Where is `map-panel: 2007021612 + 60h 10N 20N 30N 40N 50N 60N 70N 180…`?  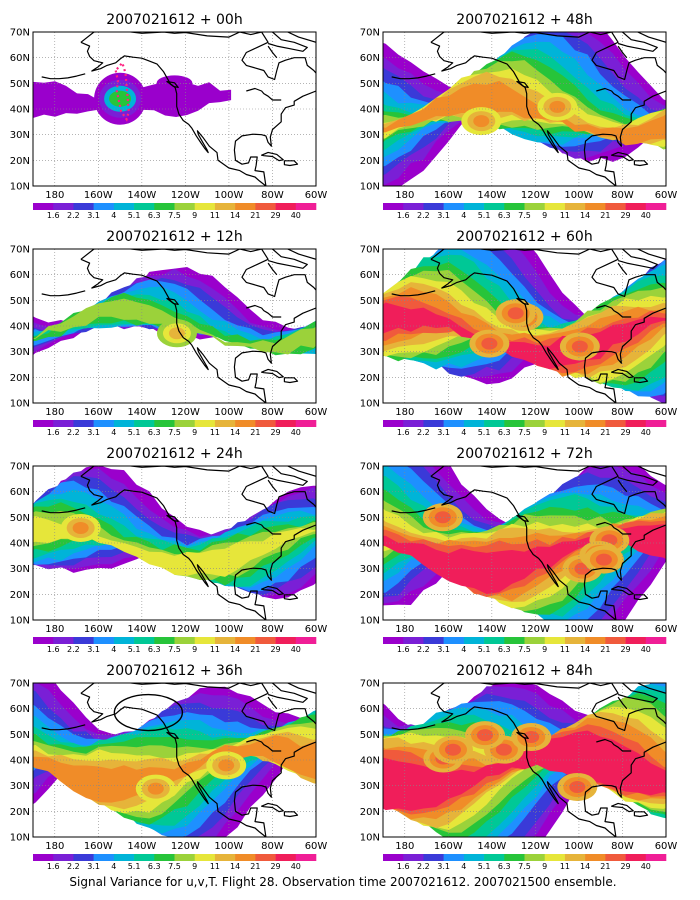
map-panel: 2007021612 + 60h 10N 20N 30N 40N 50N 60N 70N 180… is located at coordinates (519, 333).